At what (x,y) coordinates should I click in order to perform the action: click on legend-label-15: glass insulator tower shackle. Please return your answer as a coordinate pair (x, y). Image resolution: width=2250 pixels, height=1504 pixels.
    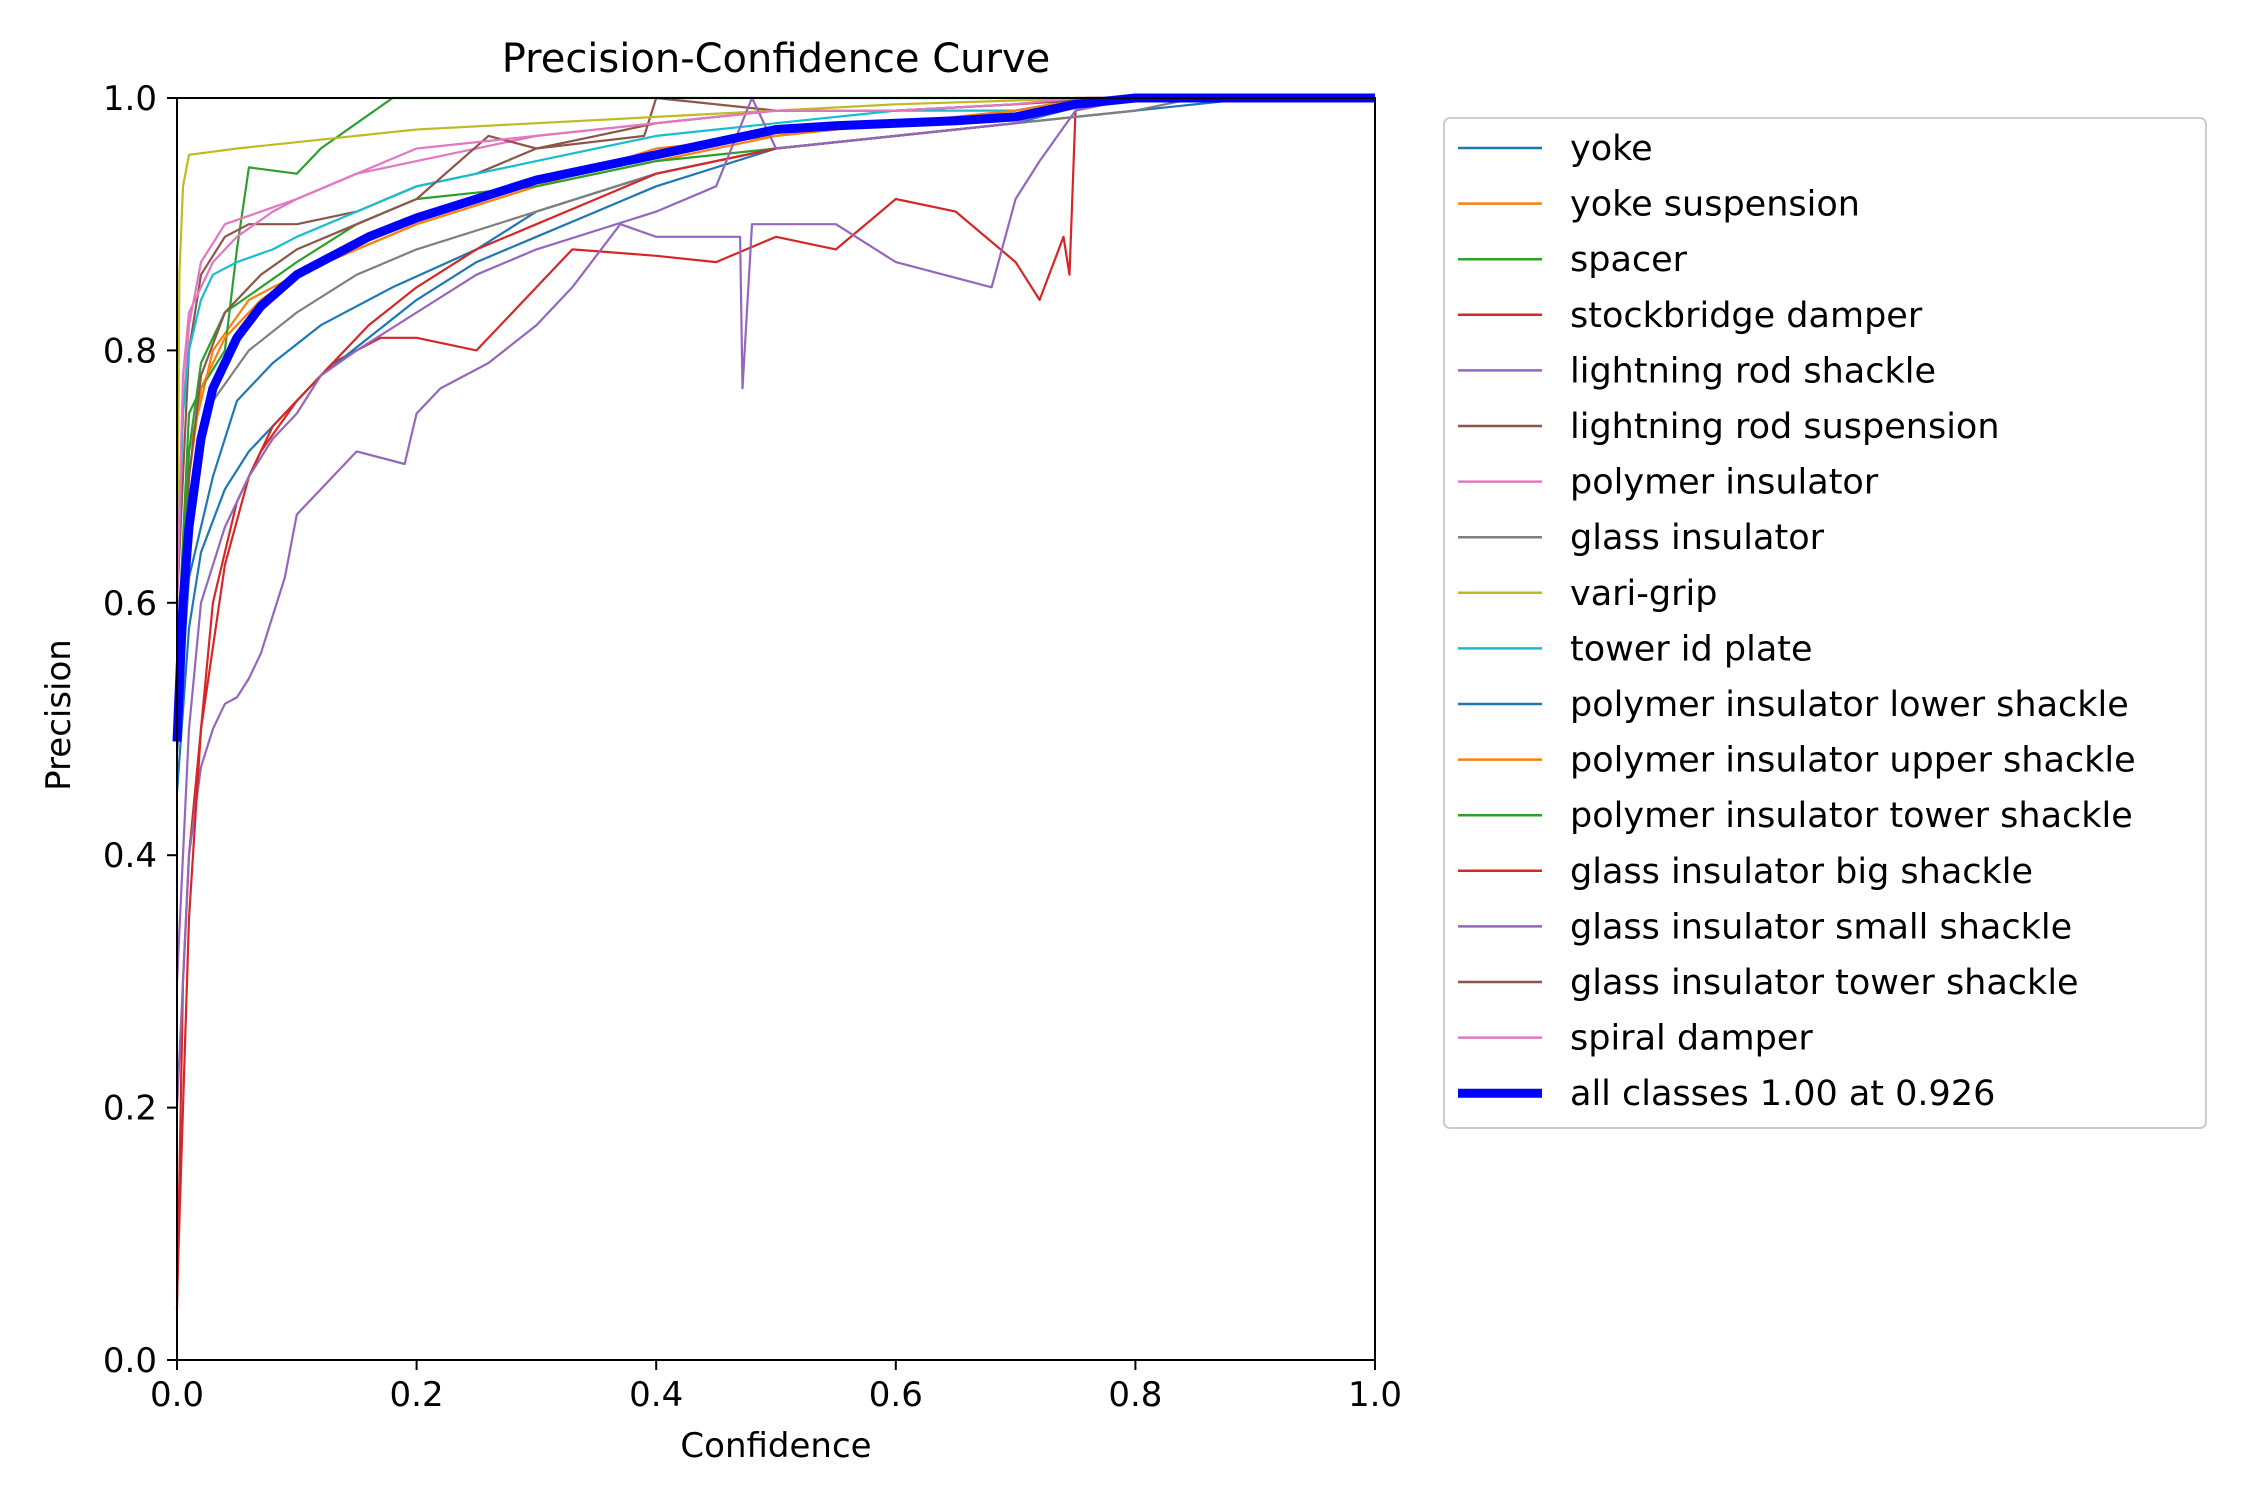
    Looking at the image, I should click on (1824, 983).